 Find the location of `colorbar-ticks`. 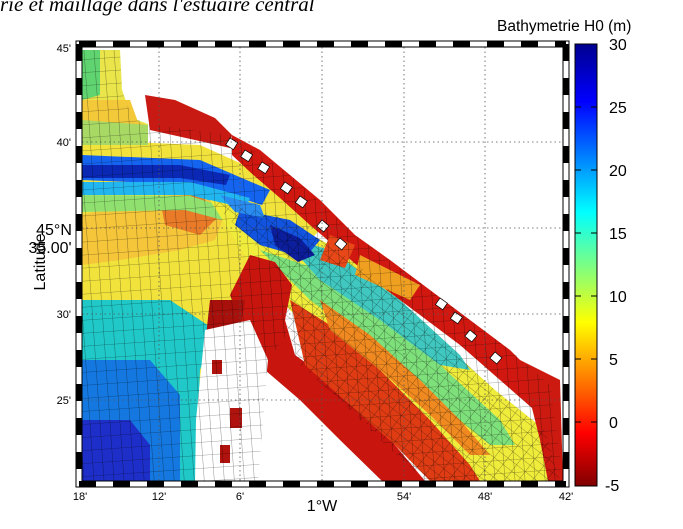

colorbar-ticks is located at coordinates (586, 264).